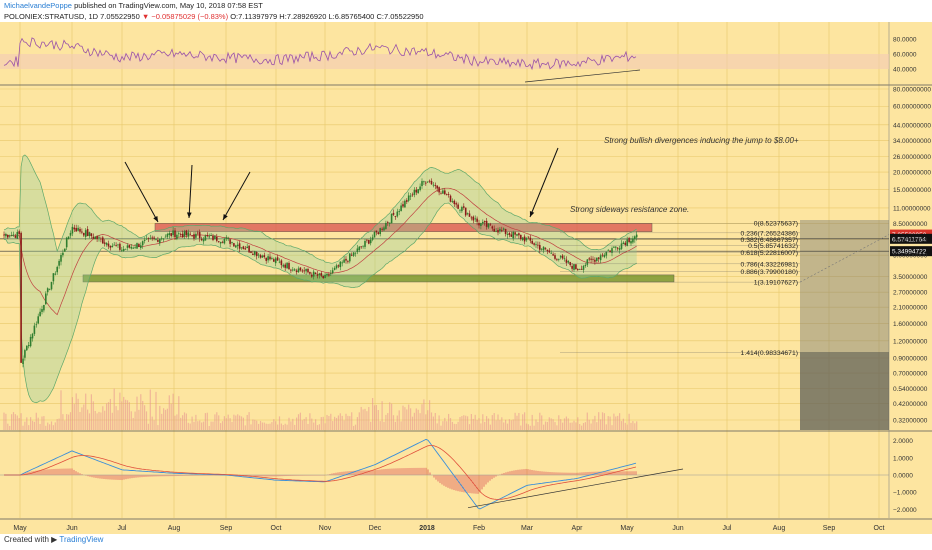 The height and width of the screenshot is (550, 932). What do you see at coordinates (627, 528) in the screenshot?
I see `x-tick-label: May` at bounding box center [627, 528].